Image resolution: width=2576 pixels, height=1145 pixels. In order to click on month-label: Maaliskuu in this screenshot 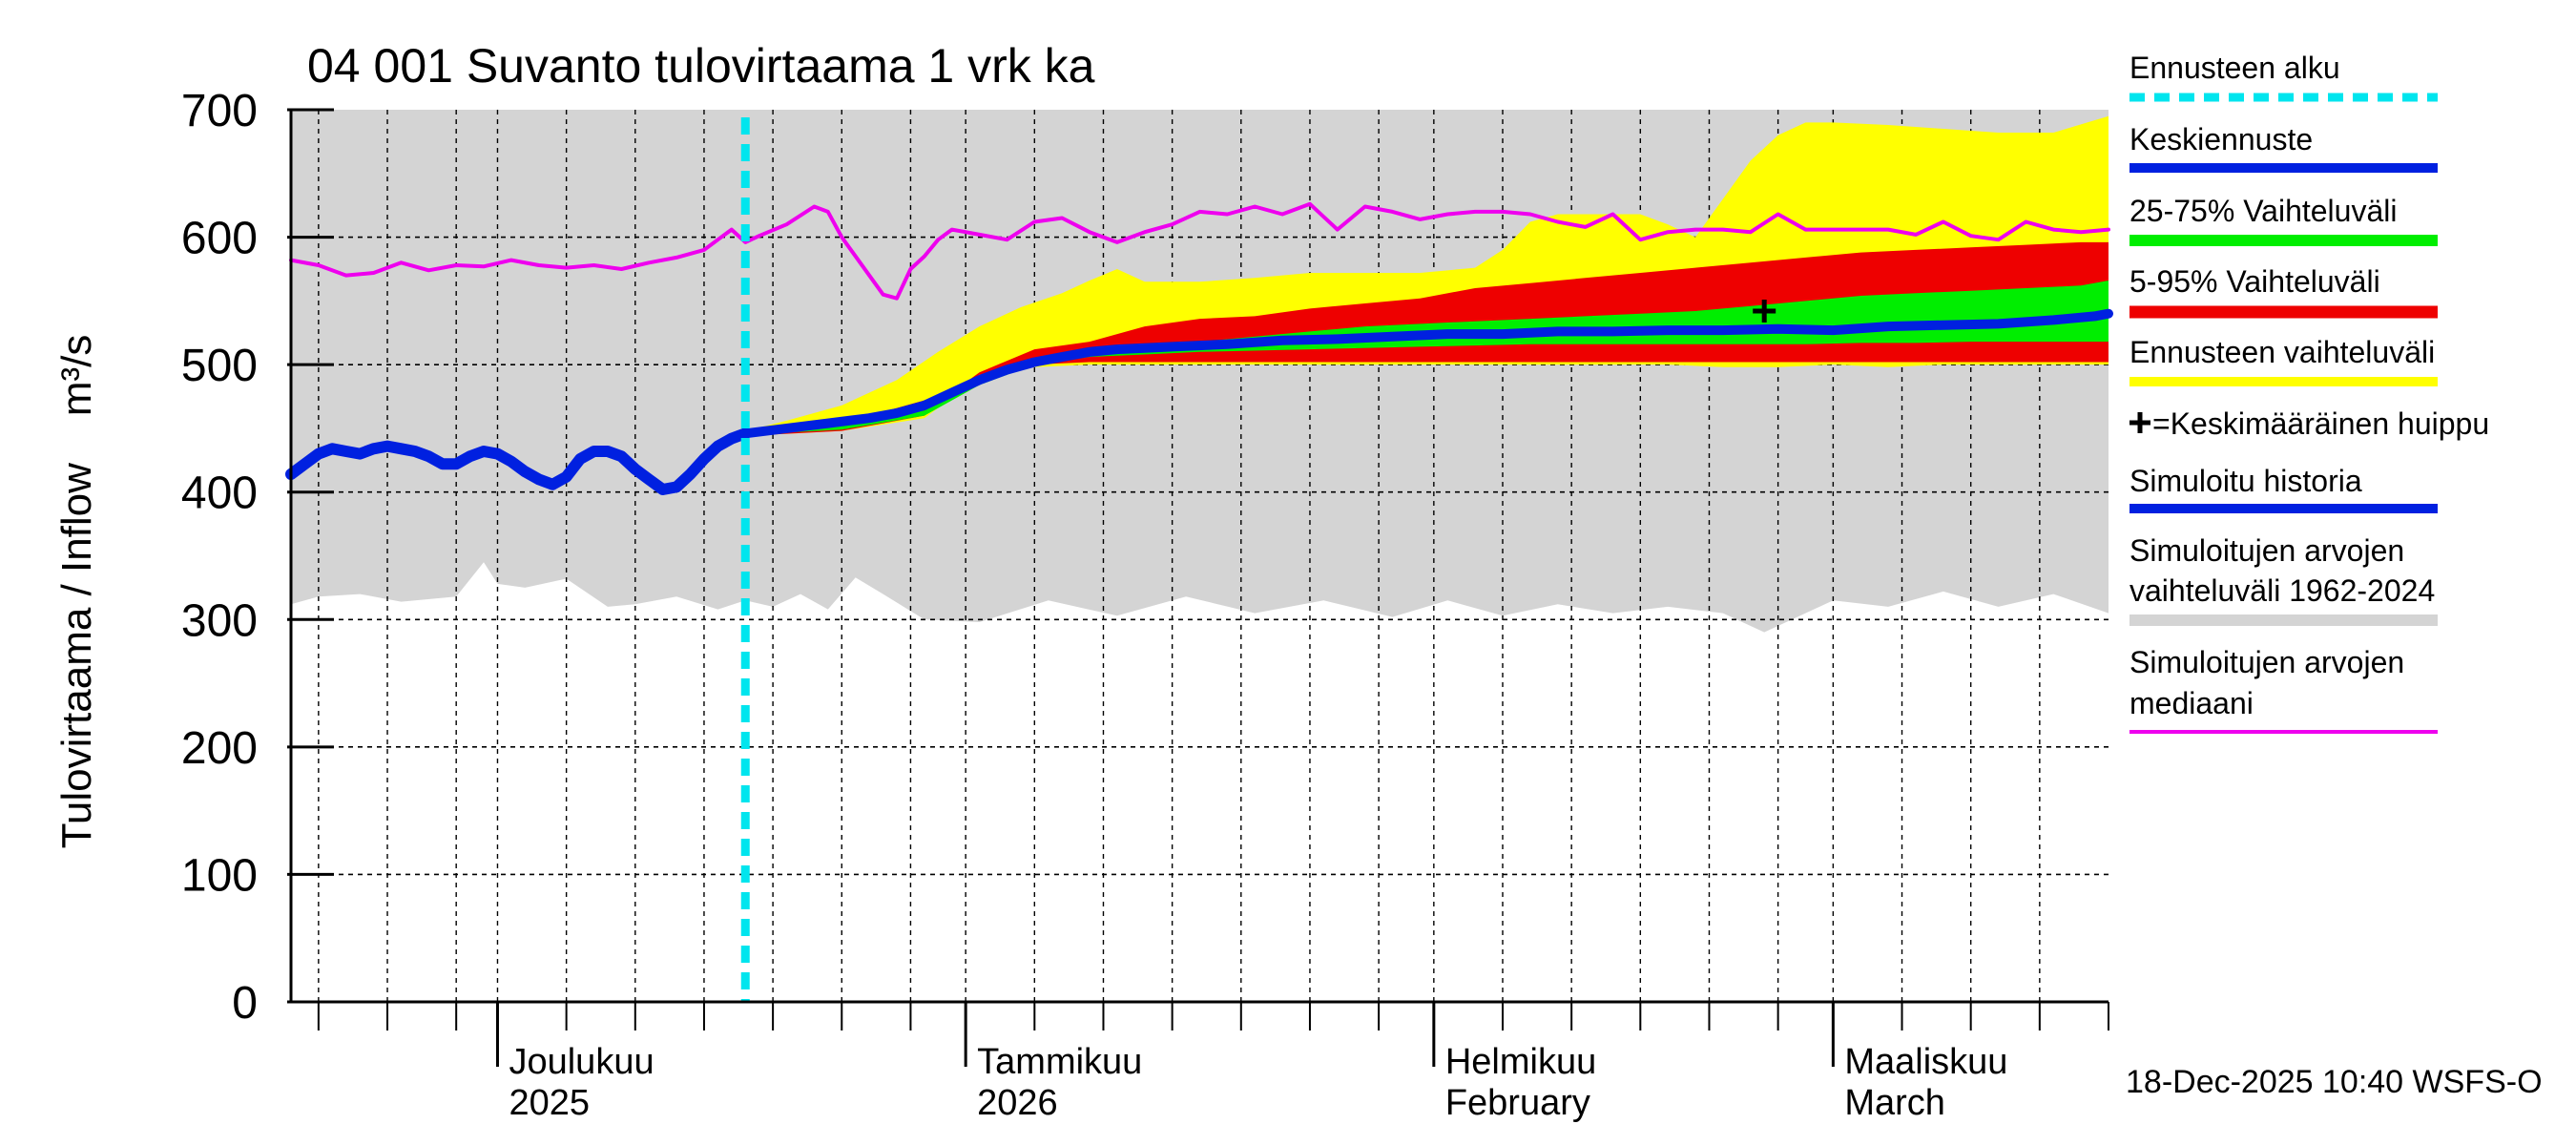, I will do `click(1925, 1062)`.